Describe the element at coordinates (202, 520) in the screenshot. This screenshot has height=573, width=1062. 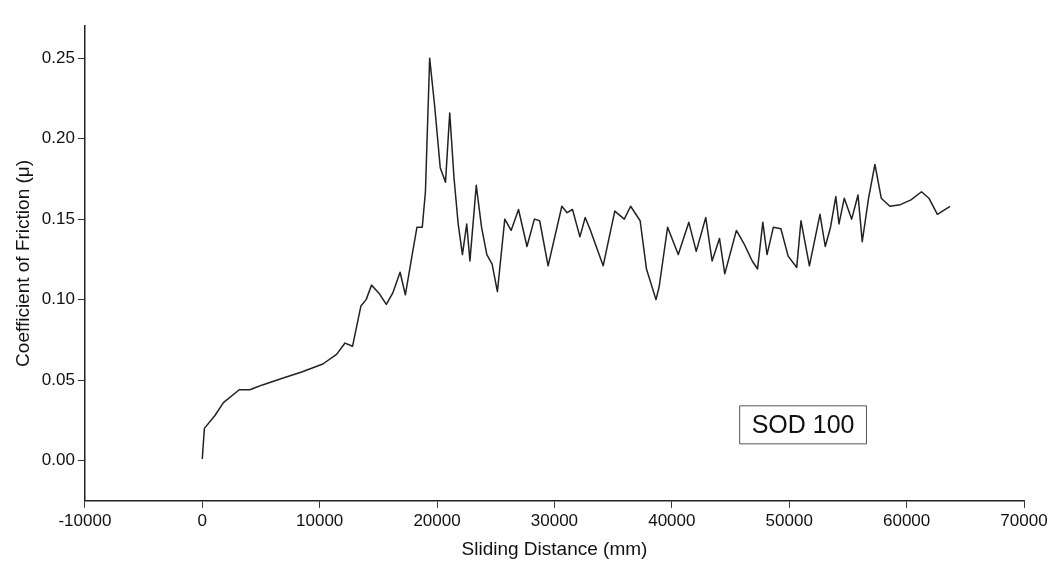
I see `x-tick-label: 0` at that location.